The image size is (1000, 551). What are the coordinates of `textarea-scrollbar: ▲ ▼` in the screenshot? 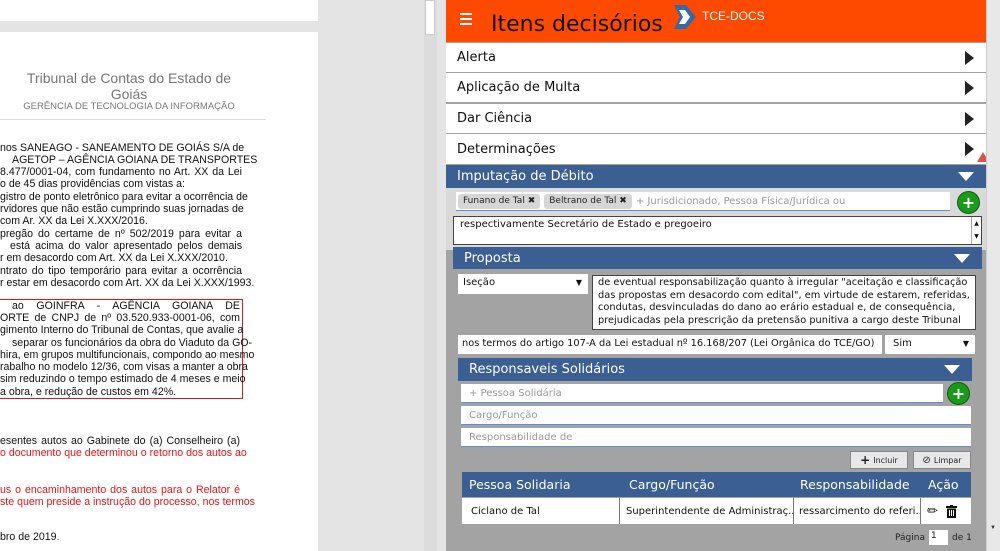 It's located at (976, 230).